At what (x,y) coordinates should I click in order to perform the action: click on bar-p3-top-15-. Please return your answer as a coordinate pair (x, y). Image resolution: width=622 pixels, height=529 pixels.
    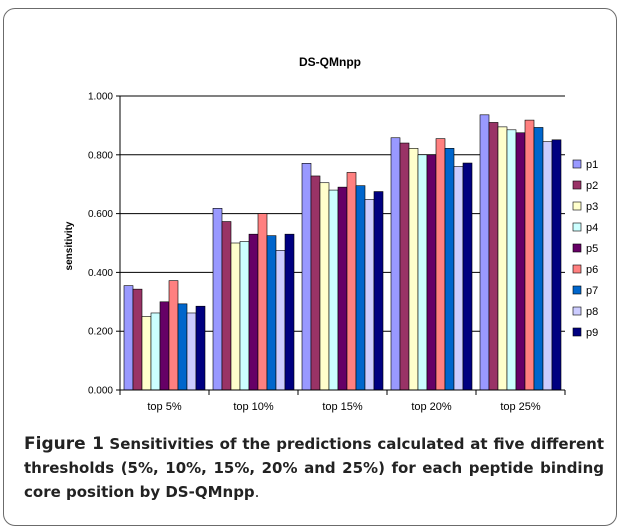
    Looking at the image, I should click on (324, 286).